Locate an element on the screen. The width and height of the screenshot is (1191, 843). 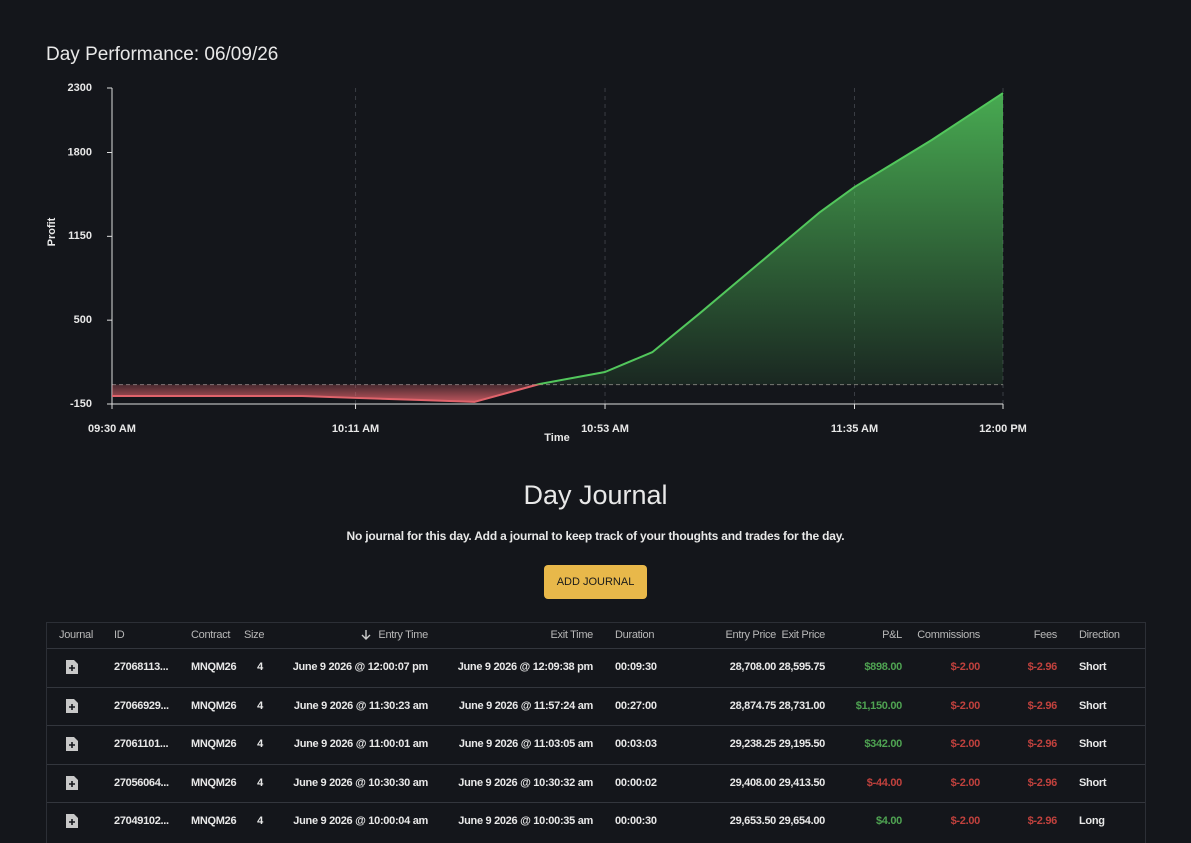
table-cell: $-44.00 is located at coordinates (884, 782).